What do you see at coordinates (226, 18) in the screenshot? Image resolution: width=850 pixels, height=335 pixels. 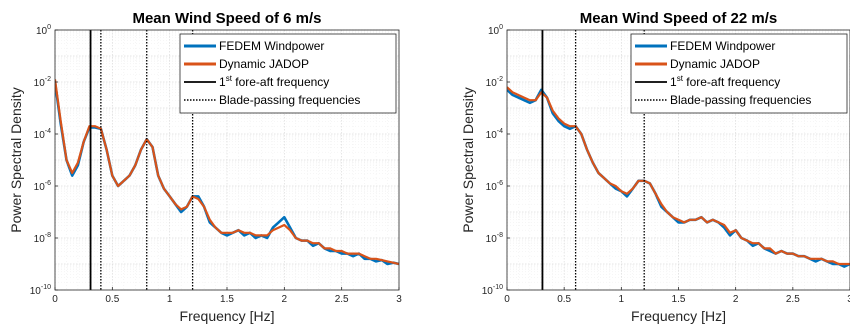 I see `chart-title: Mean Wind Speed of 6 m/s` at bounding box center [226, 18].